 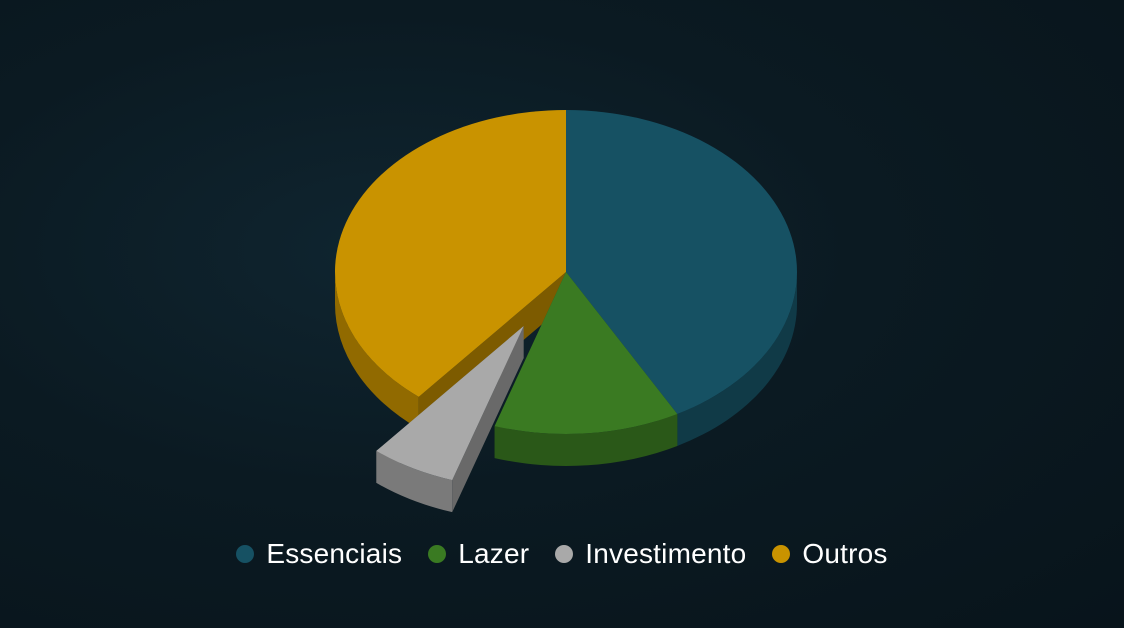 What do you see at coordinates (450, 253) in the screenshot?
I see `pie-top-outros` at bounding box center [450, 253].